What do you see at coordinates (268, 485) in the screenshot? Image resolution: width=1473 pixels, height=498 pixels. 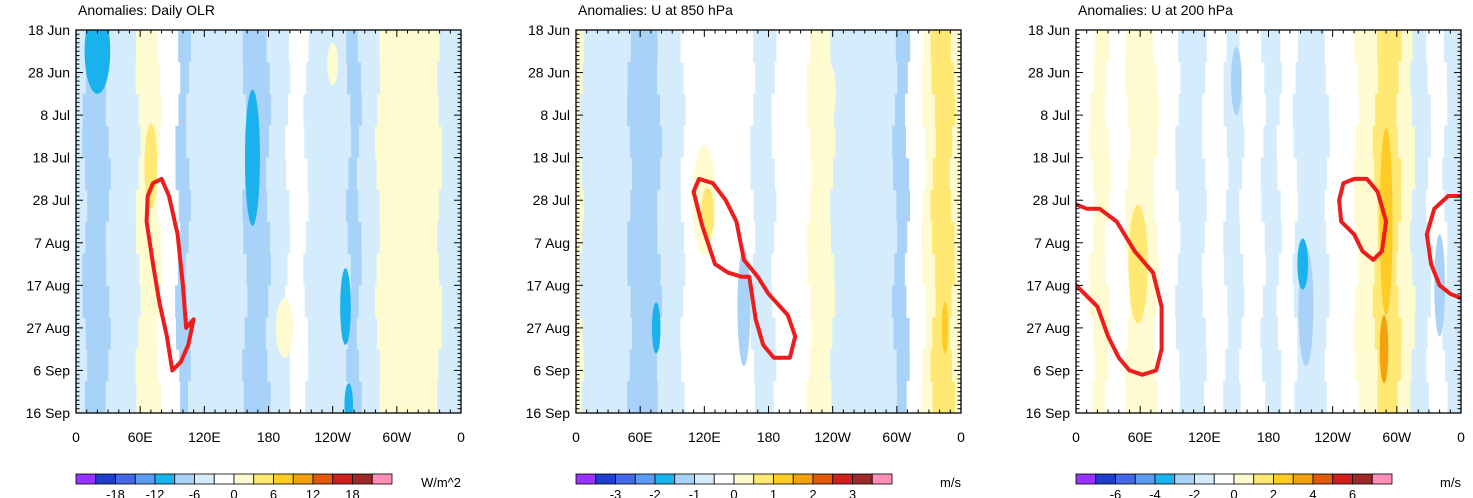 I see `colorbar: -18 -12 -6 0 6 12 18 W/m^2` at bounding box center [268, 485].